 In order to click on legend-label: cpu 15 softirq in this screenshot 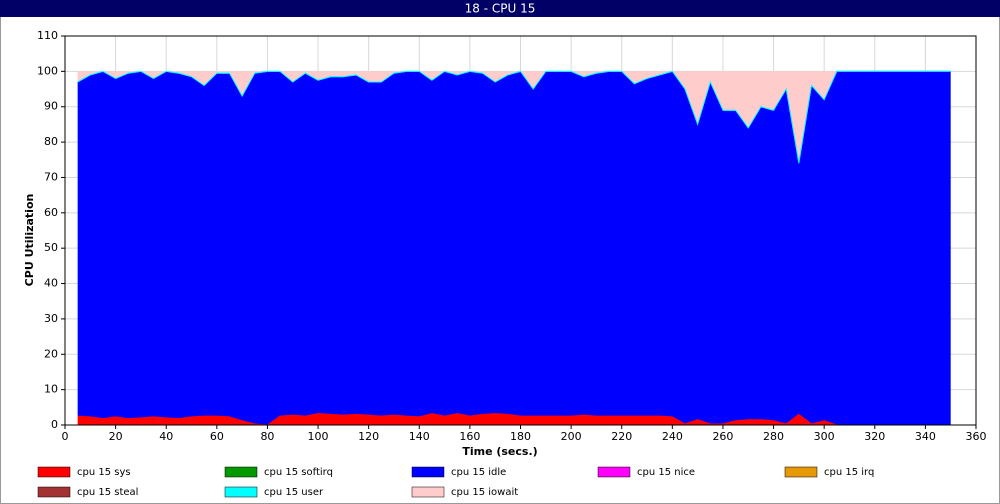, I will do `click(298, 472)`.